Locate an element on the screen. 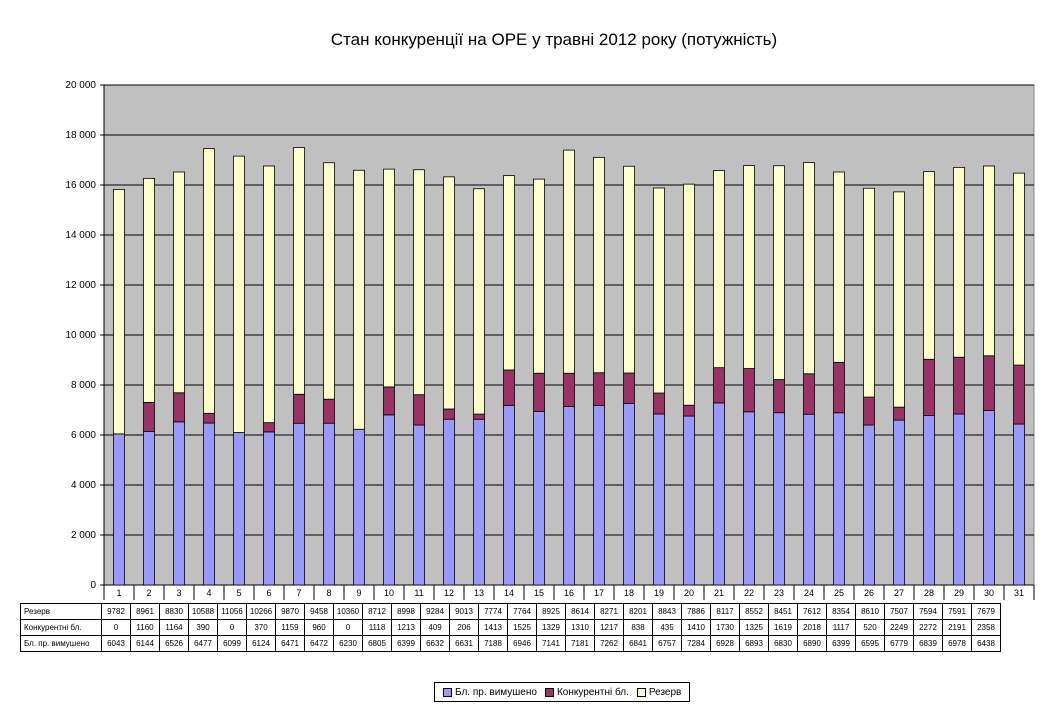 The width and height of the screenshot is (1058, 707). x-tick-label: 13 is located at coordinates (479, 593).